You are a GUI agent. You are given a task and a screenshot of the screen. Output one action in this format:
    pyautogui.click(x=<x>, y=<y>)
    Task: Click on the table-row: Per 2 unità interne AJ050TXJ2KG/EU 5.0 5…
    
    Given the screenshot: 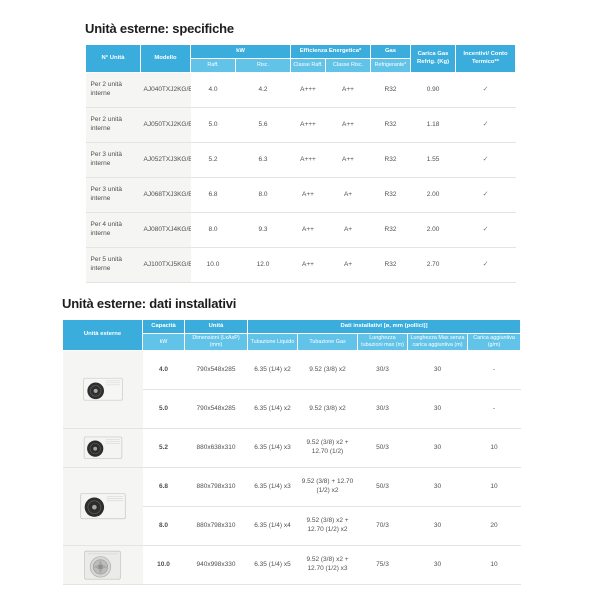 What is the action you would take?
    pyautogui.click(x=300, y=125)
    